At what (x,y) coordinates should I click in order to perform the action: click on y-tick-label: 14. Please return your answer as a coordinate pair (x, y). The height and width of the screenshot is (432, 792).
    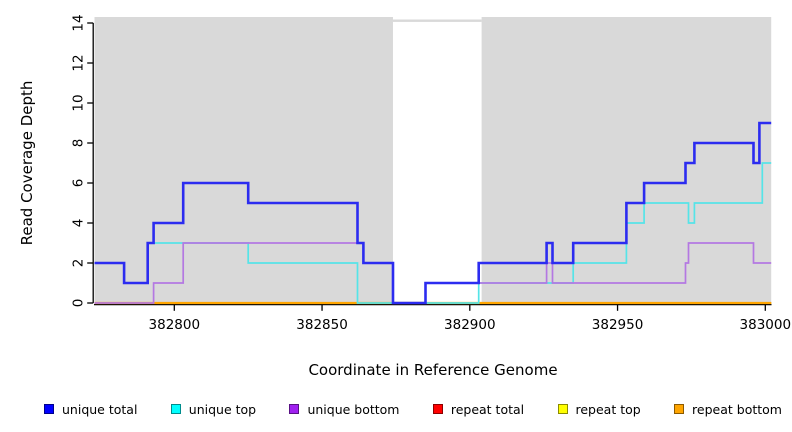
    Looking at the image, I should click on (79, 22).